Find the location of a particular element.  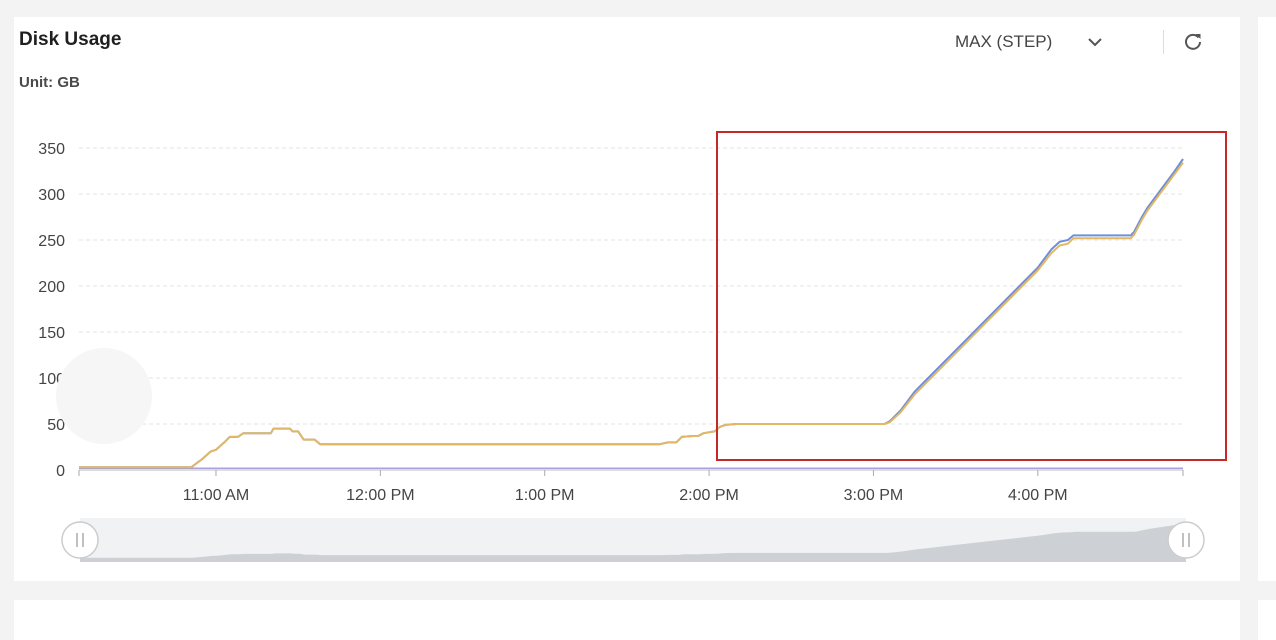

aggregation-value: MAX (STEP) is located at coordinates (1004, 41).